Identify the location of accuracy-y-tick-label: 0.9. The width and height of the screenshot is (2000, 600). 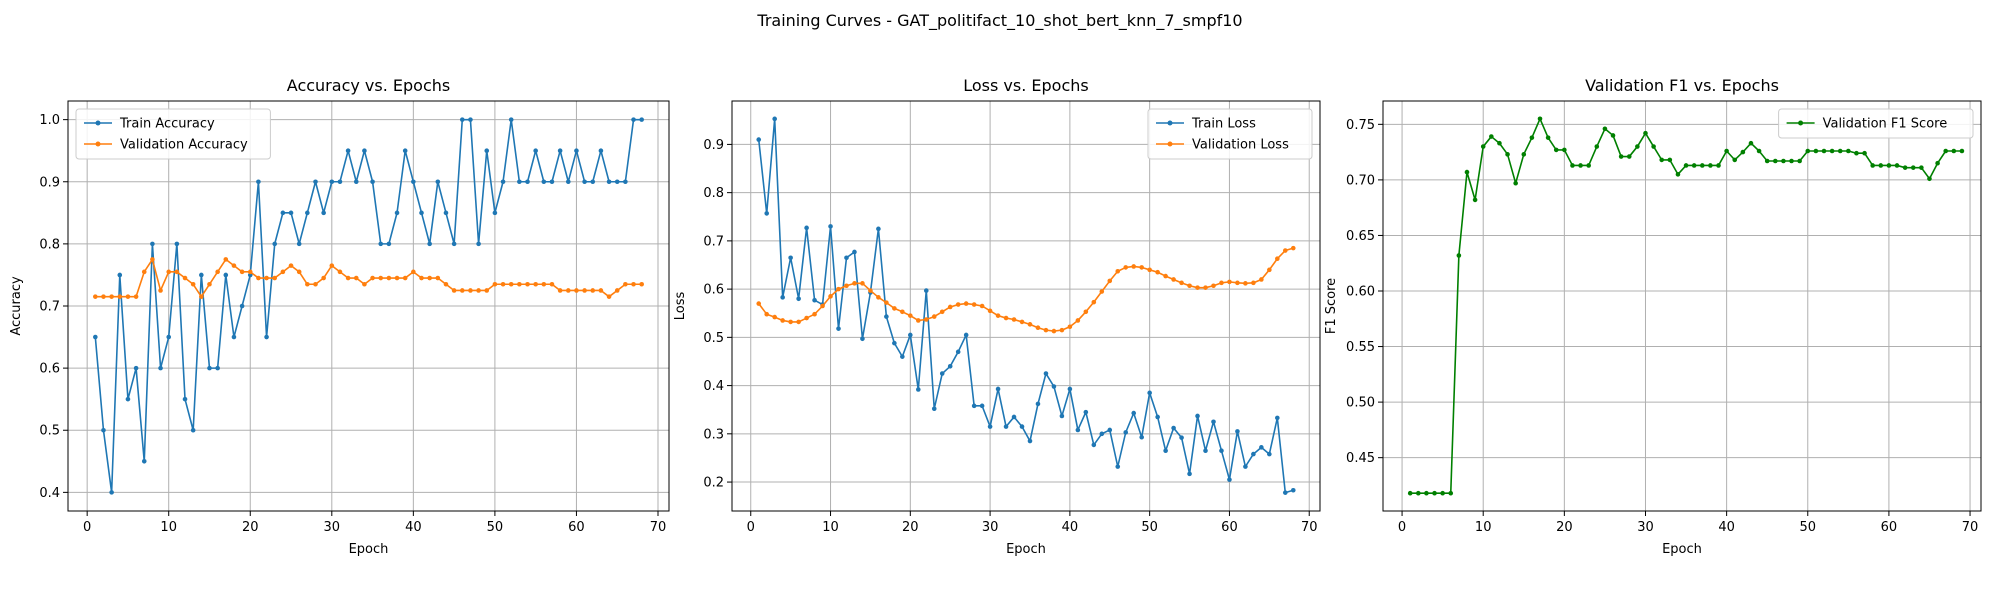
(49, 182).